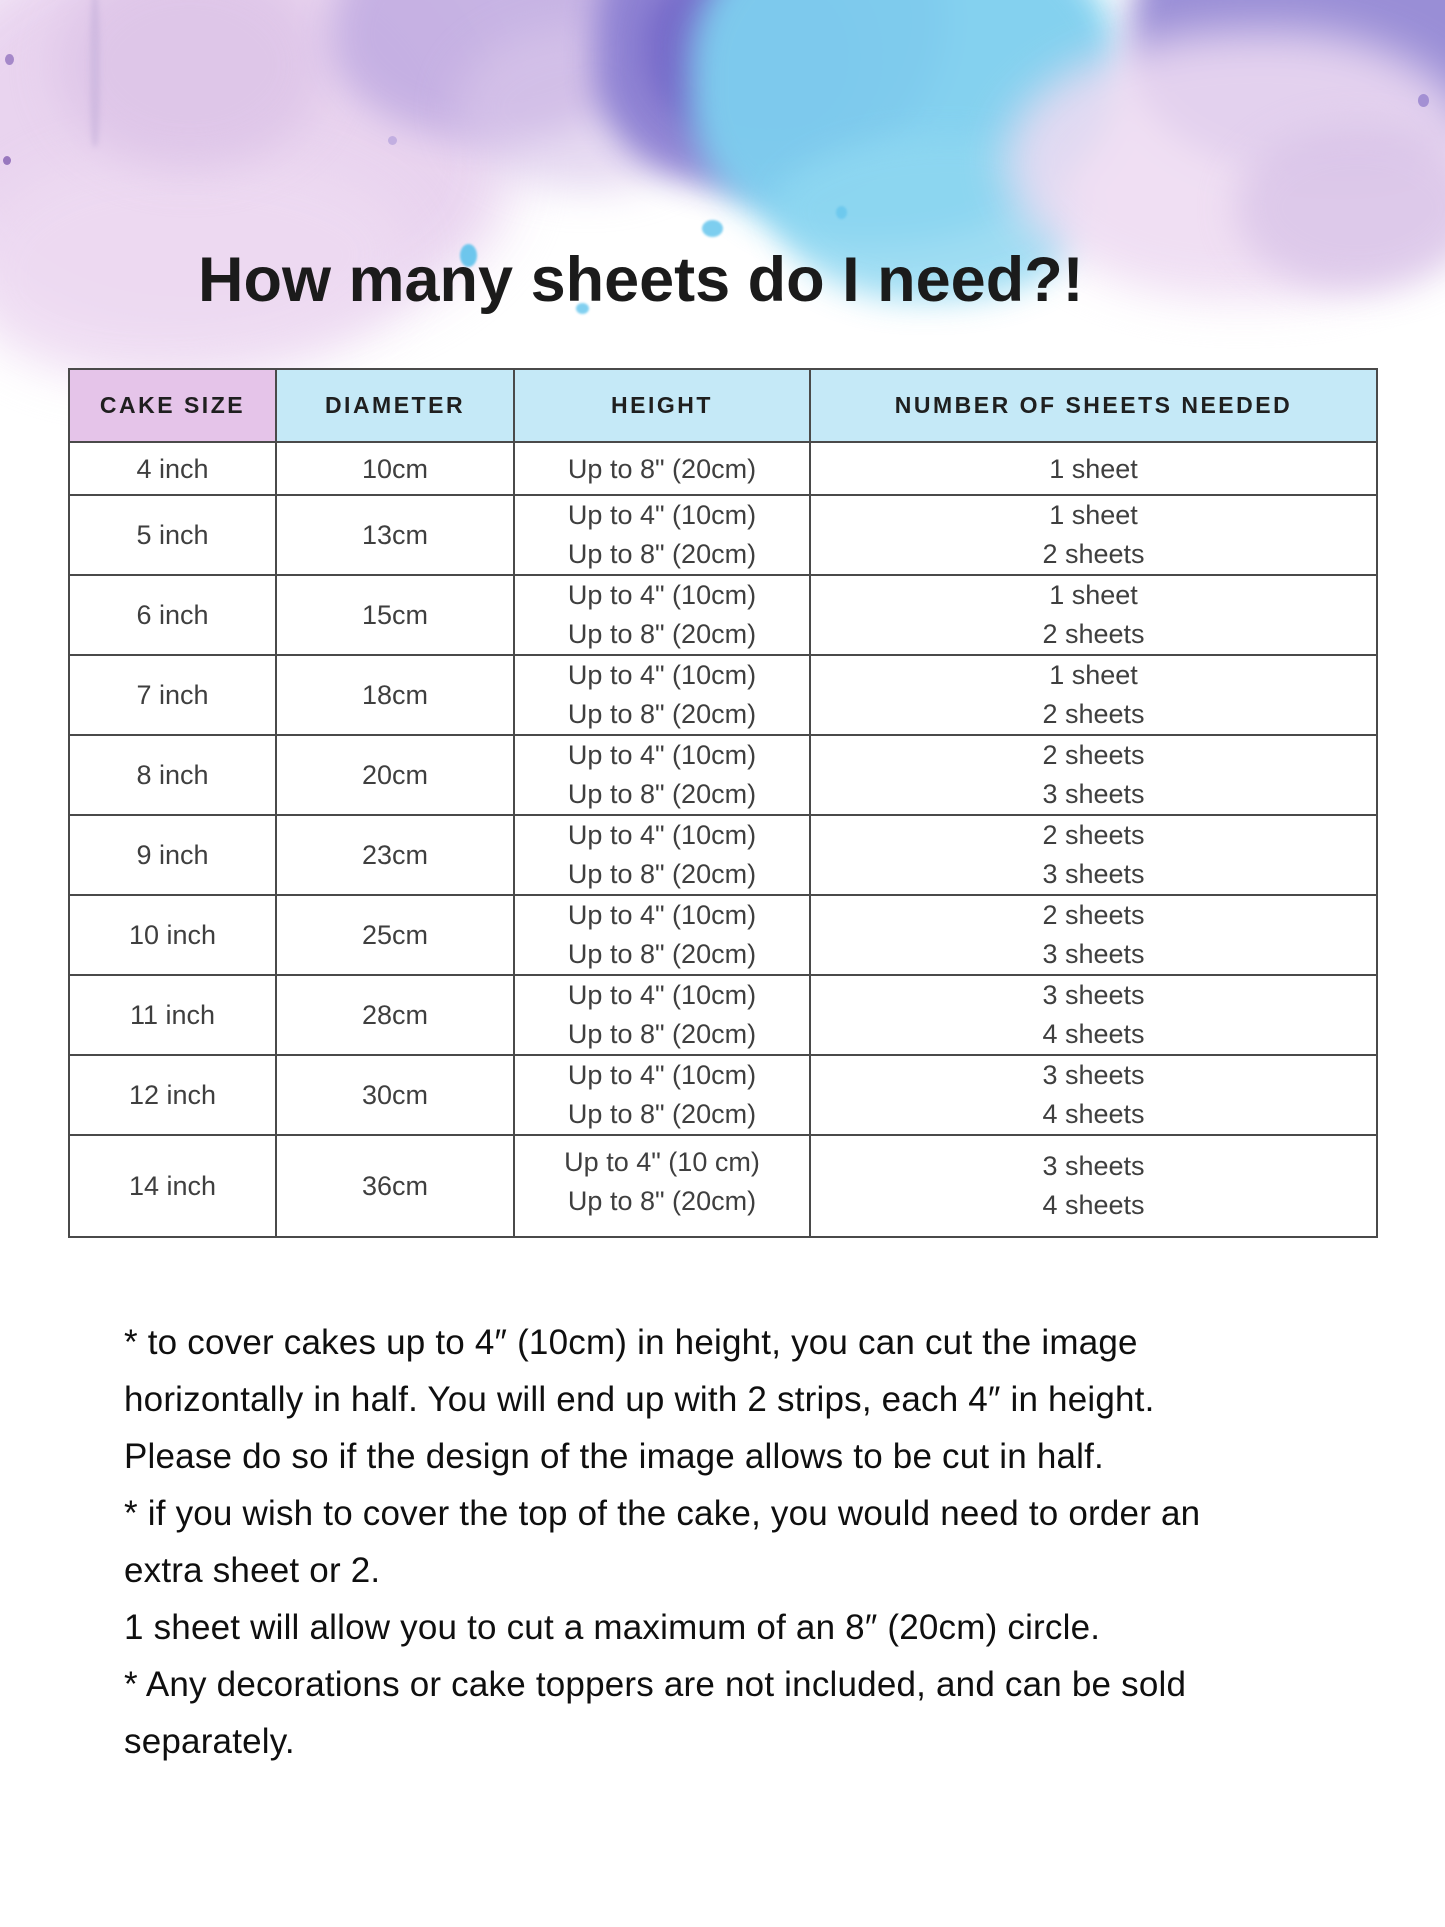 The width and height of the screenshot is (1445, 1927). I want to click on column-header-sheets: NUMBER OF SHEETS NEEDED, so click(1093, 405).